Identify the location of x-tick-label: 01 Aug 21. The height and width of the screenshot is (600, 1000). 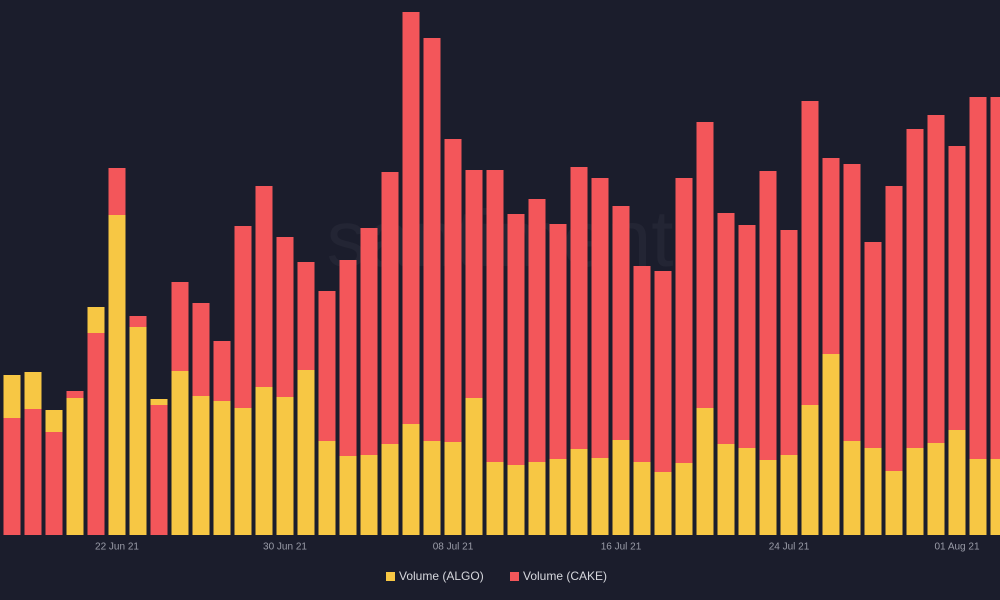
(956, 547).